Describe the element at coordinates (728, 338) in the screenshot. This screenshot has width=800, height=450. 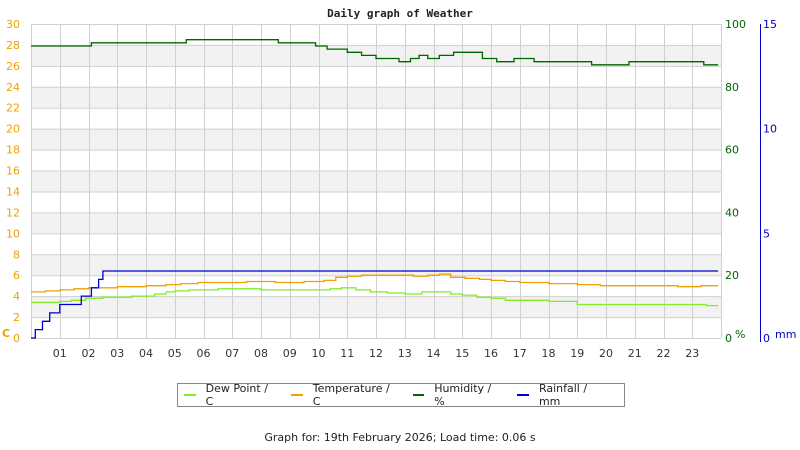
I see `humidity-axis-tick: 0` at that location.